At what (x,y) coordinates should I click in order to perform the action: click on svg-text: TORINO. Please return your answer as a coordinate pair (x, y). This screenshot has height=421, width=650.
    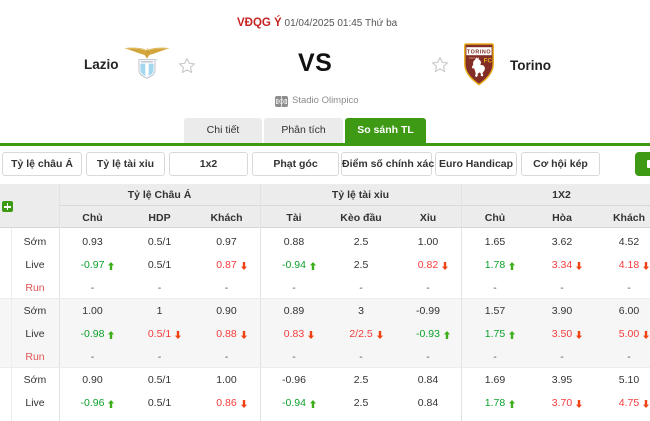
    Looking at the image, I should click on (479, 53).